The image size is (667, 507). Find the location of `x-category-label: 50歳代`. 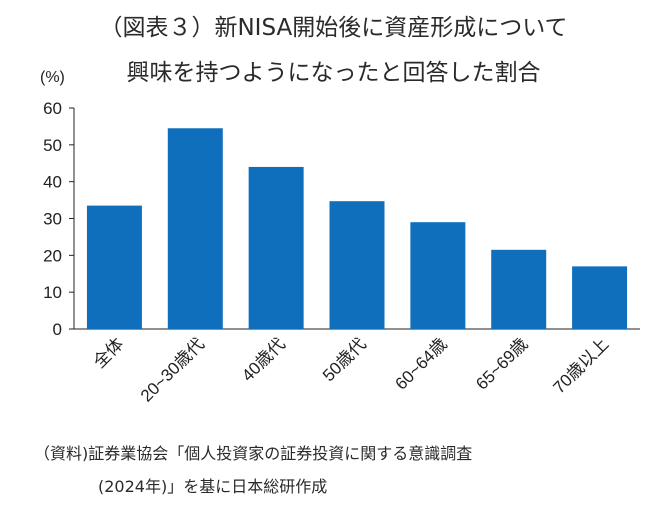

x-category-label: 50歳代 is located at coordinates (344, 359).